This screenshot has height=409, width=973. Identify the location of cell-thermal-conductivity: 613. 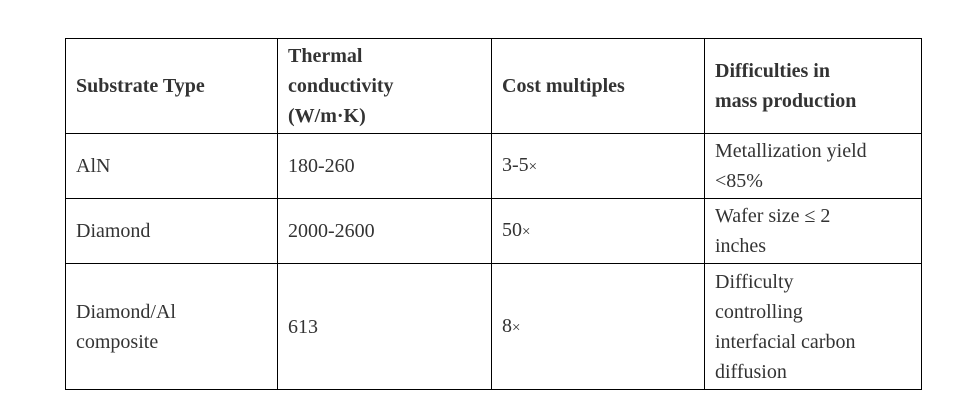
(384, 326).